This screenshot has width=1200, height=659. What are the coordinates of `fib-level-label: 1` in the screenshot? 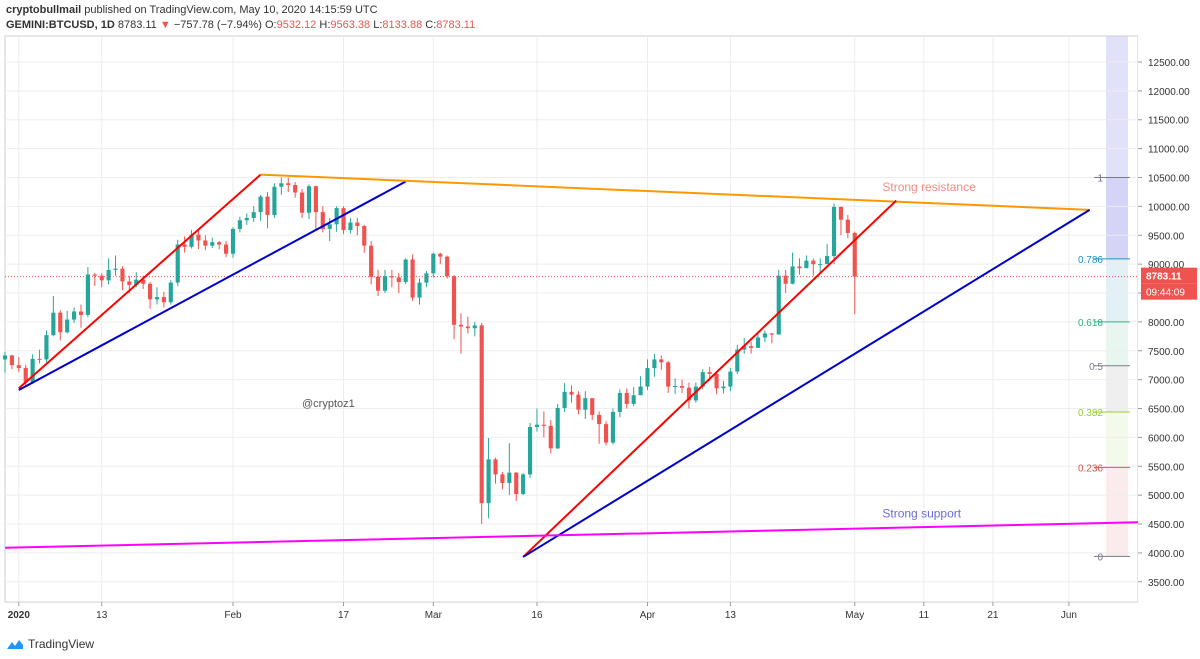 It's located at (1100, 179).